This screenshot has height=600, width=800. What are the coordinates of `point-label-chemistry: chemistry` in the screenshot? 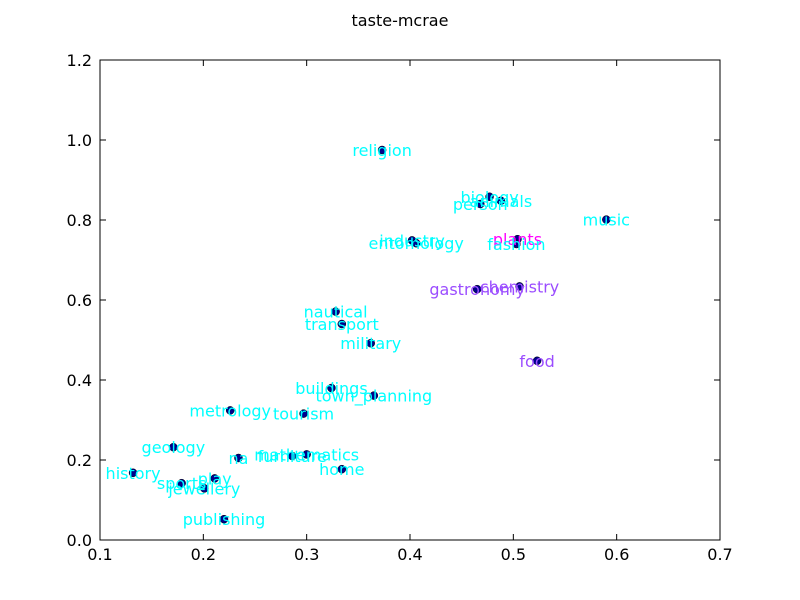 It's located at (519, 286).